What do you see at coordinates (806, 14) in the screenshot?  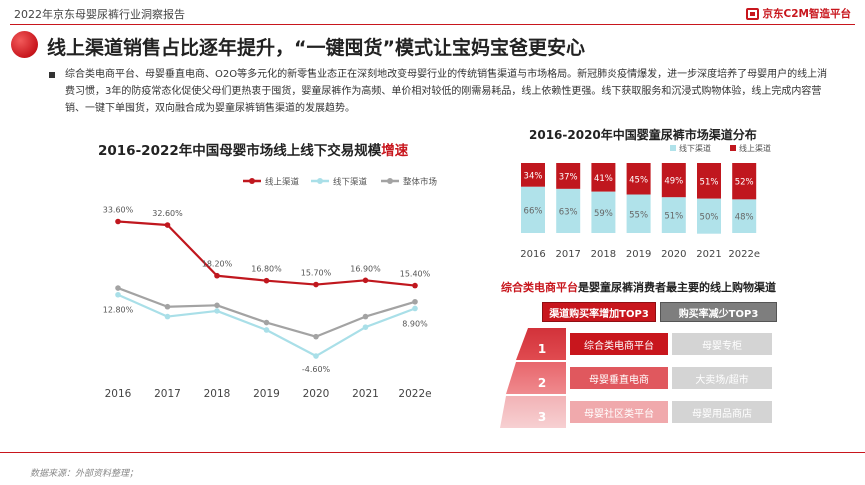 I see `brand-name: 京东C2M智造平台` at bounding box center [806, 14].